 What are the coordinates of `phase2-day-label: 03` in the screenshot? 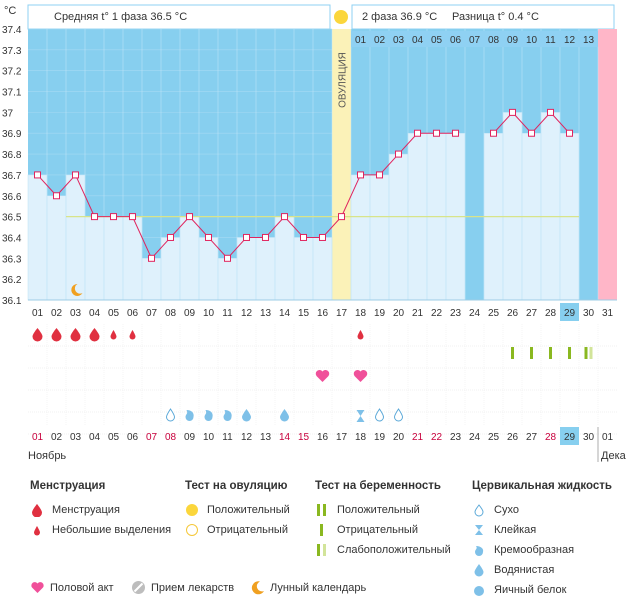 It's located at (399, 40).